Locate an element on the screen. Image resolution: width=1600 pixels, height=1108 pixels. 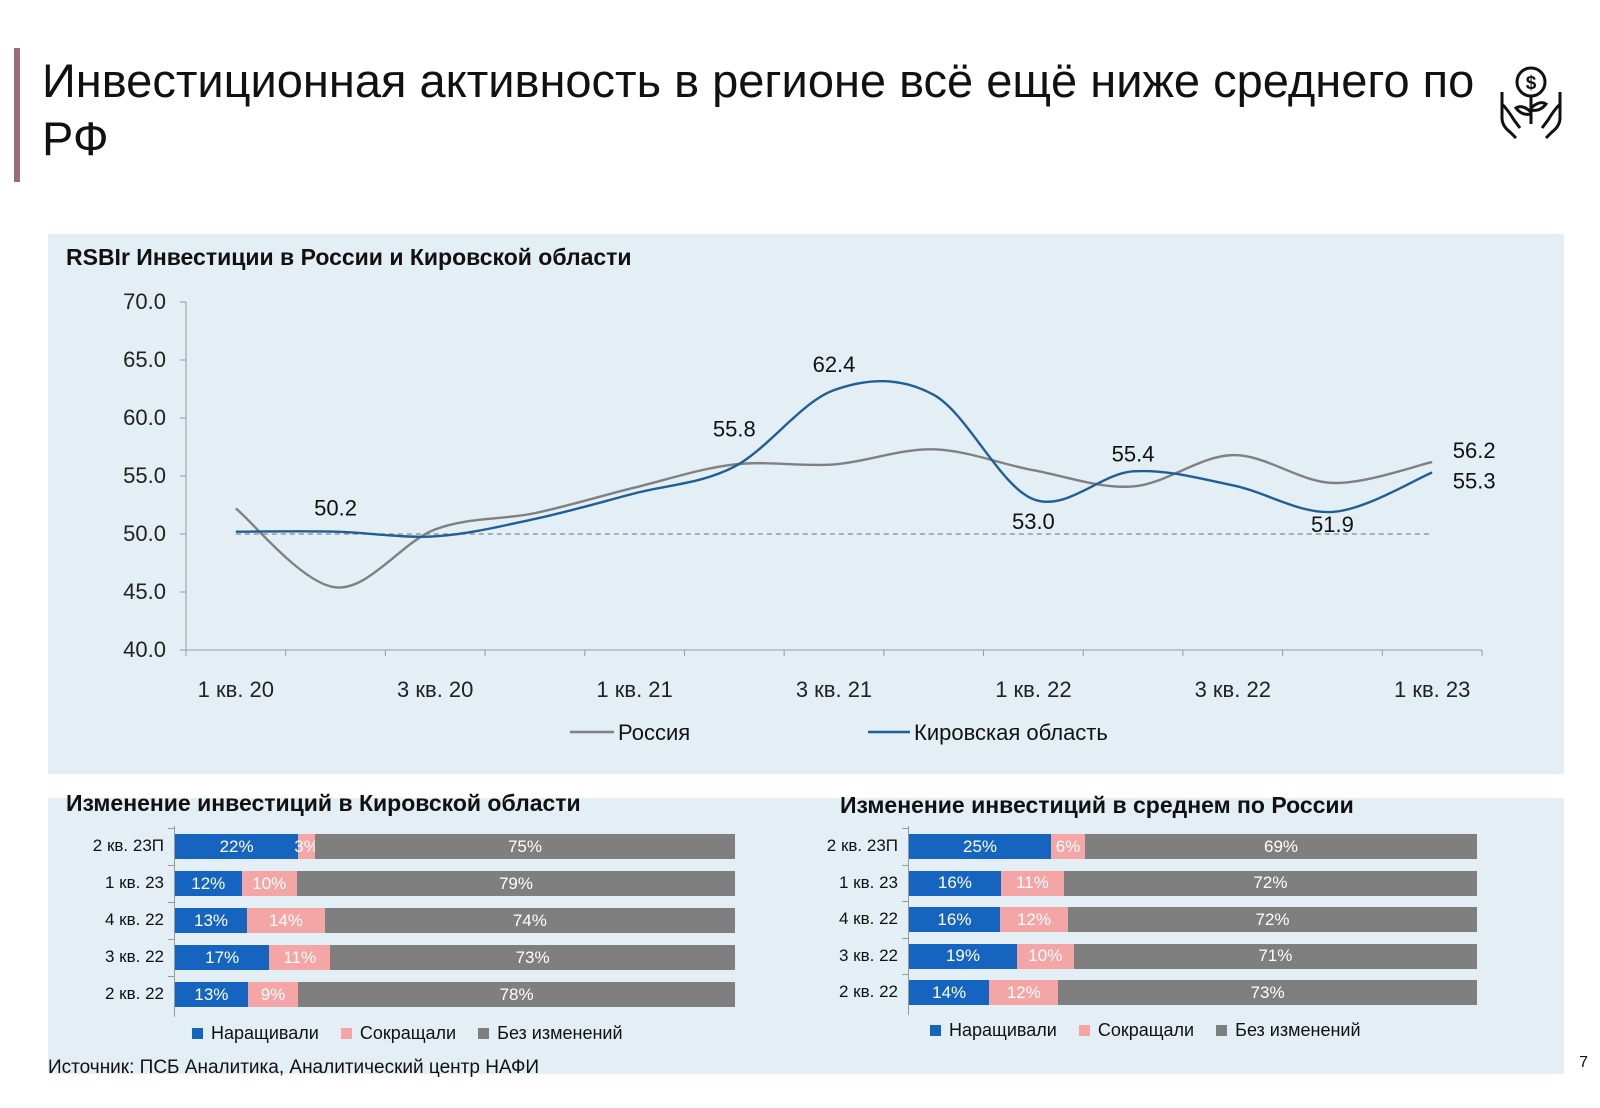
investment-hands-icon: $ is located at coordinates (1531, 103).